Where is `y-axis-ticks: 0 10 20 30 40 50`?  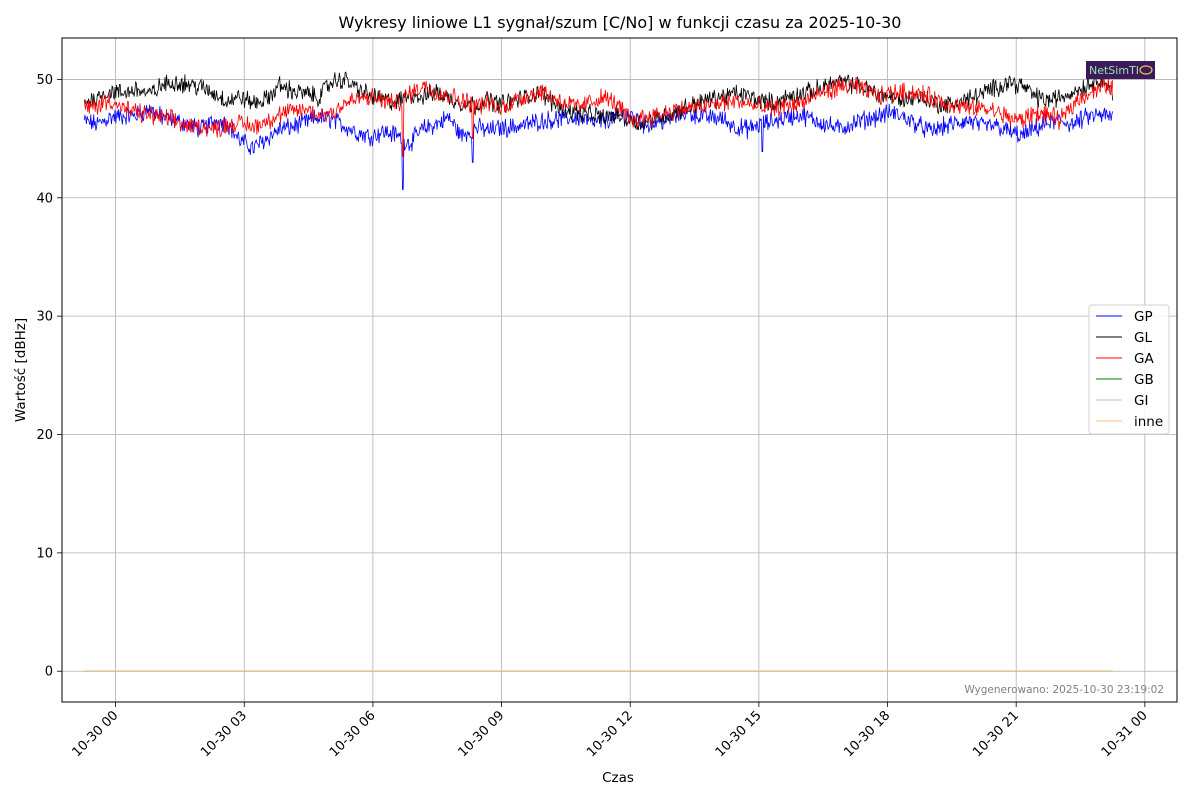
y-axis-ticks: 0 10 20 30 40 50 is located at coordinates (49, 376).